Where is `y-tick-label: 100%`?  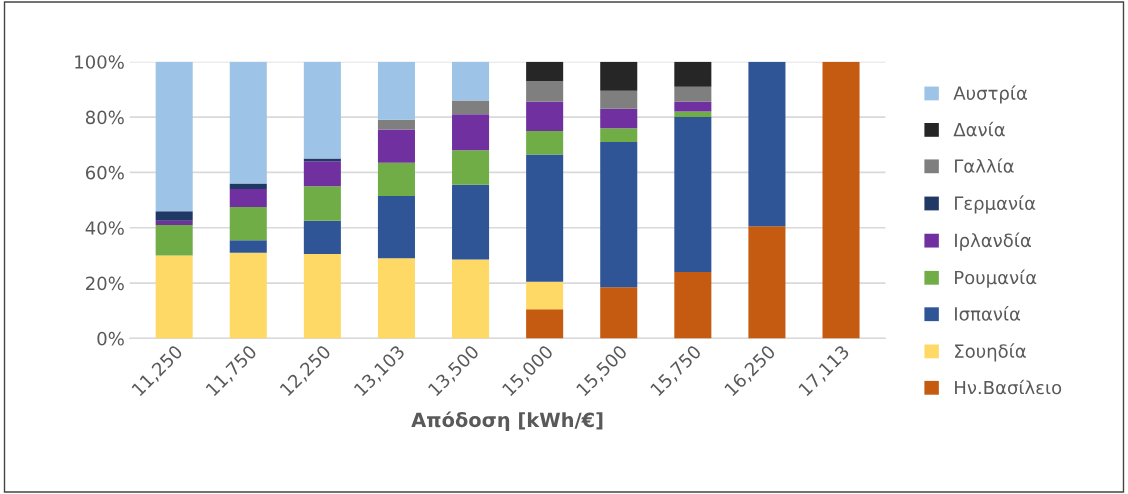 y-tick-label: 100% is located at coordinates (99, 62).